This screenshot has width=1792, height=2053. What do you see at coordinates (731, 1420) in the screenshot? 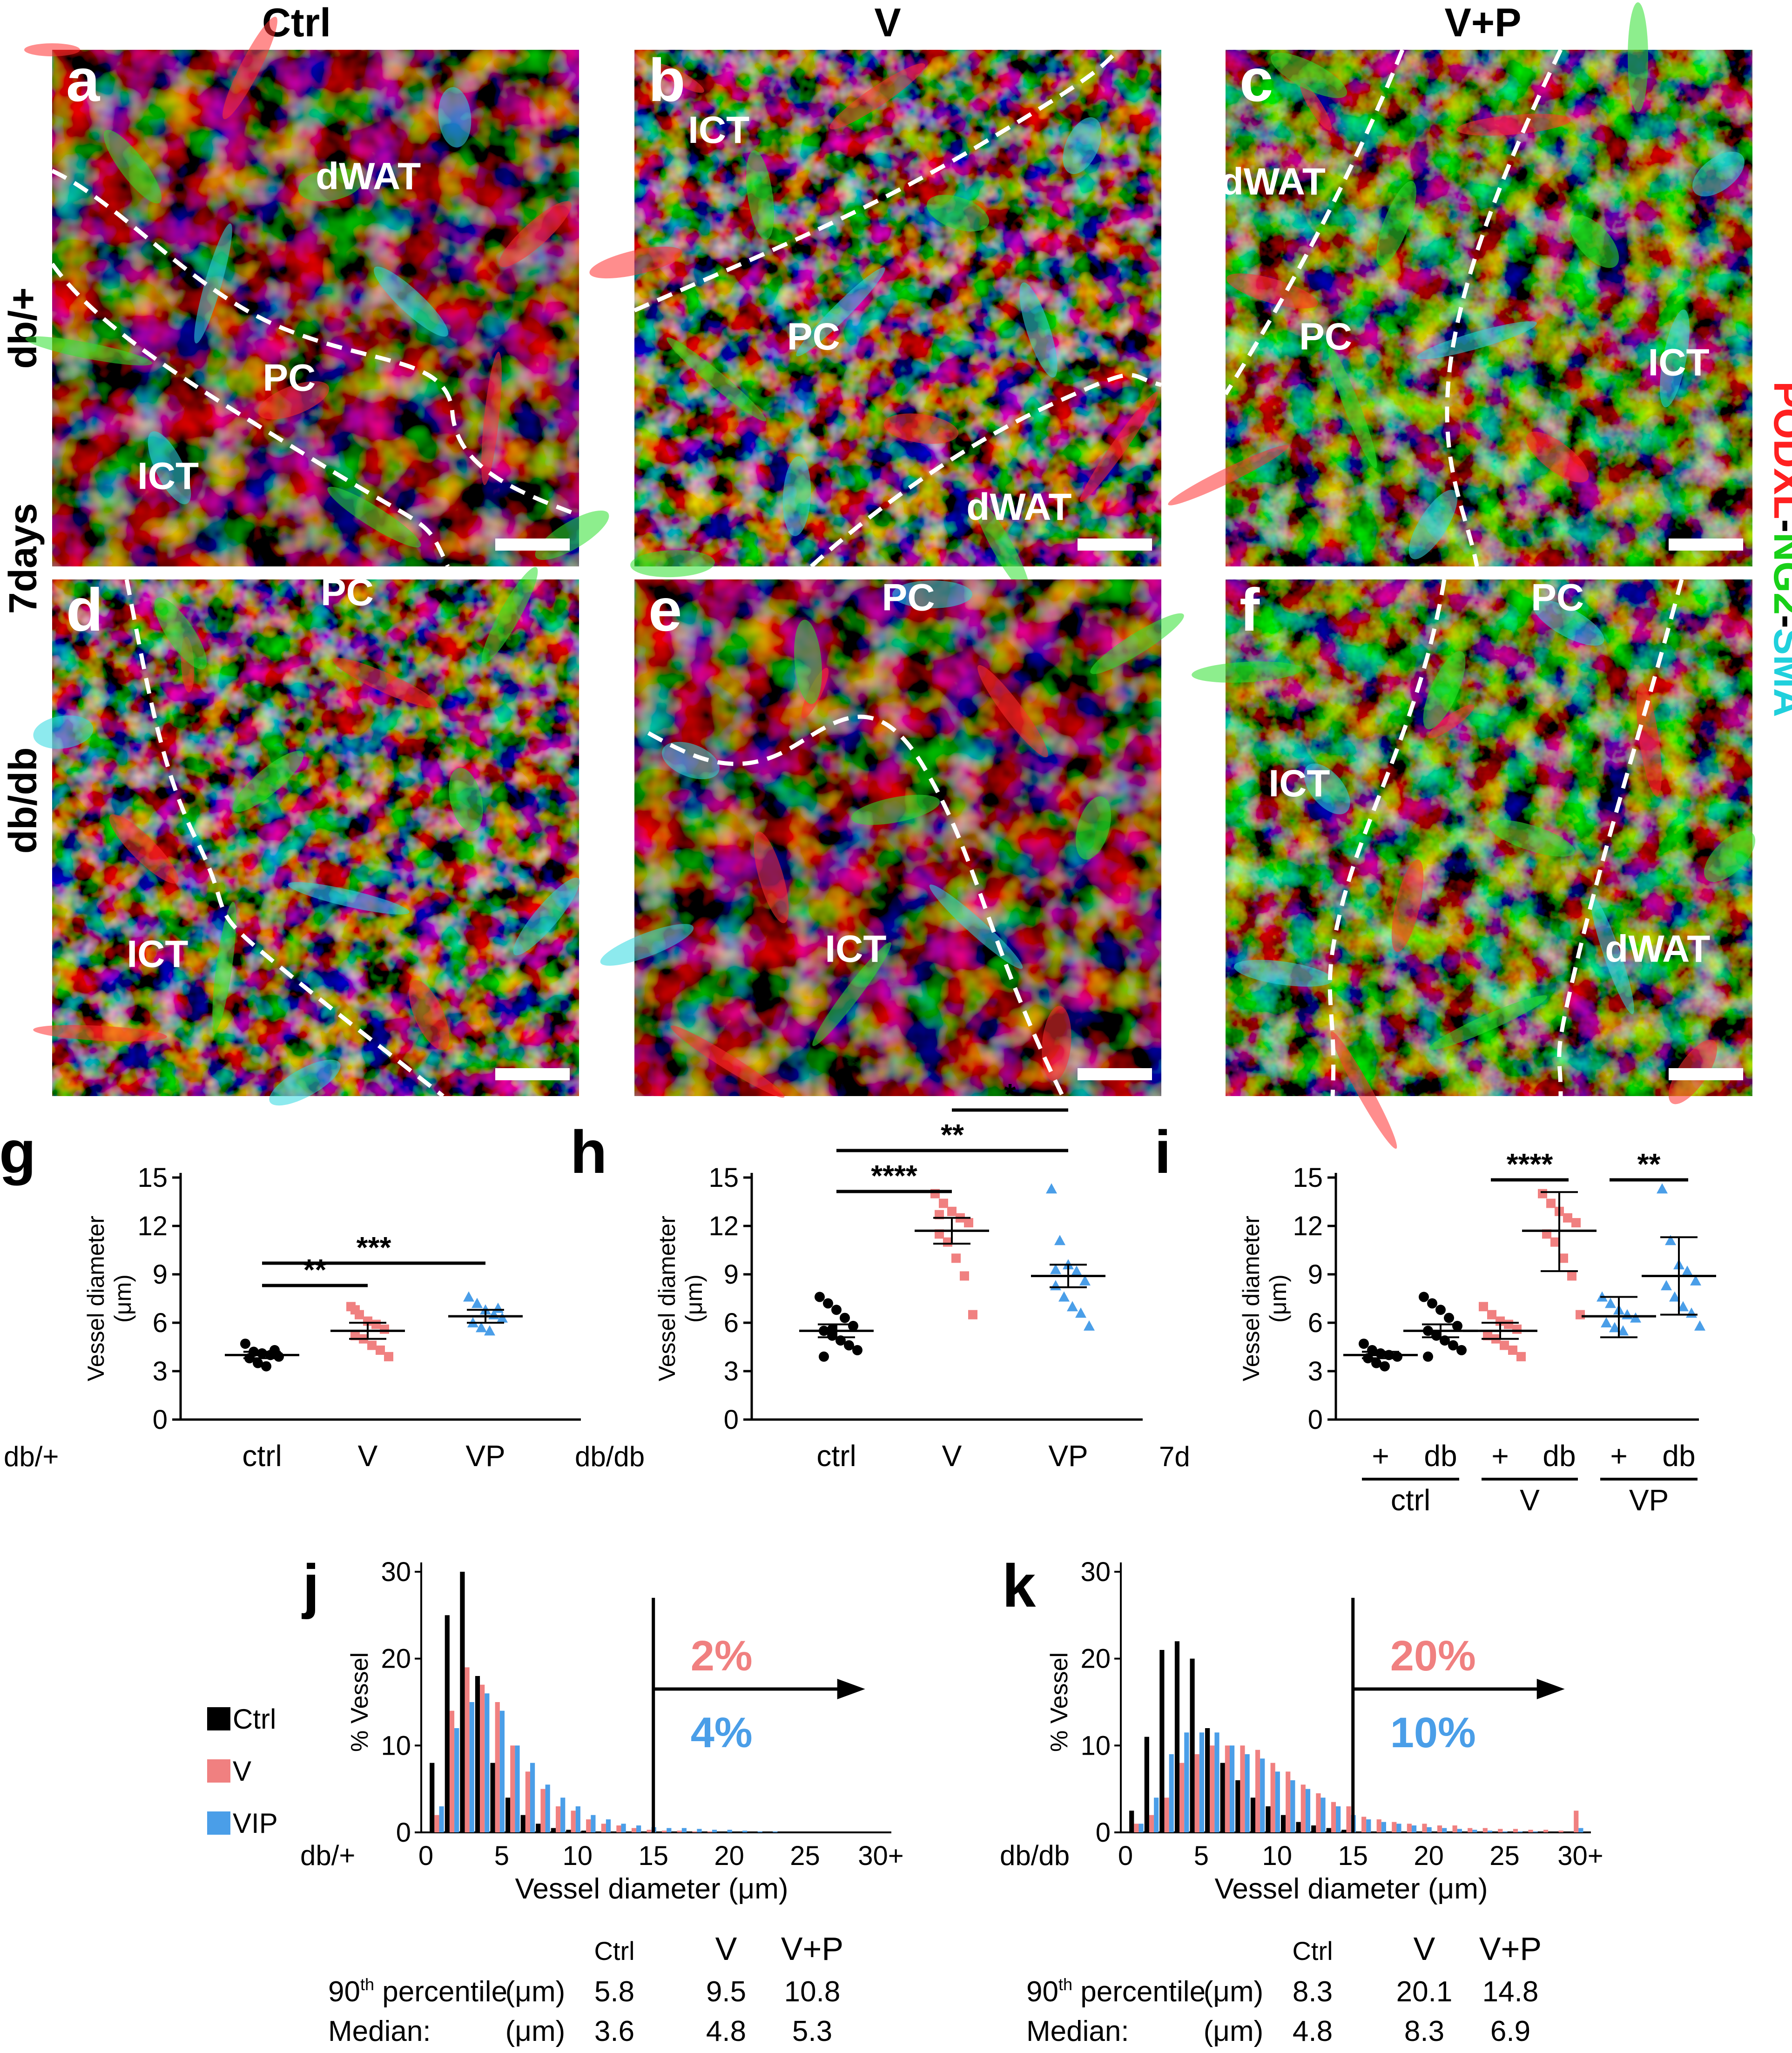
I see `y-tick-label: 0` at bounding box center [731, 1420].